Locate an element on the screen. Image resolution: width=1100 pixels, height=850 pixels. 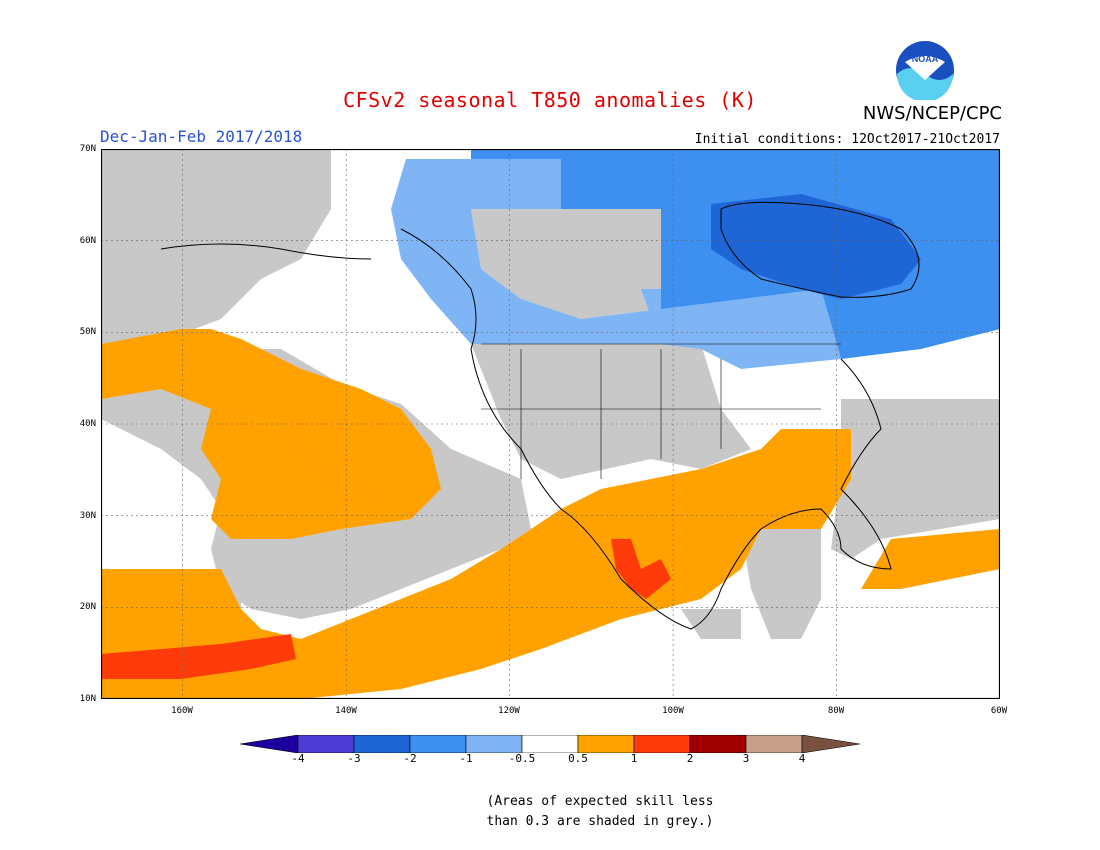
lon-label-160w: 160W is located at coordinates (182, 711).